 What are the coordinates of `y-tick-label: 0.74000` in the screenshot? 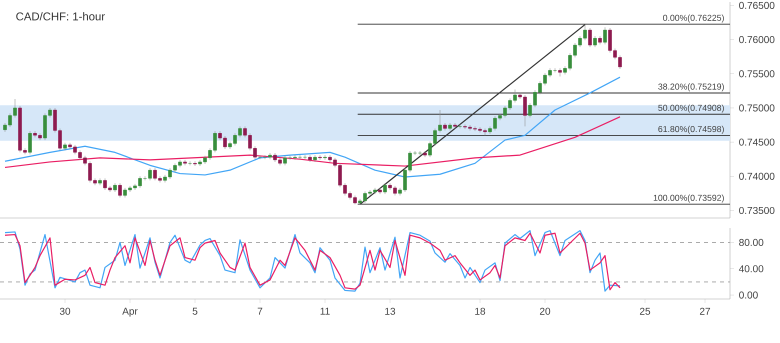 It's located at (756, 176).